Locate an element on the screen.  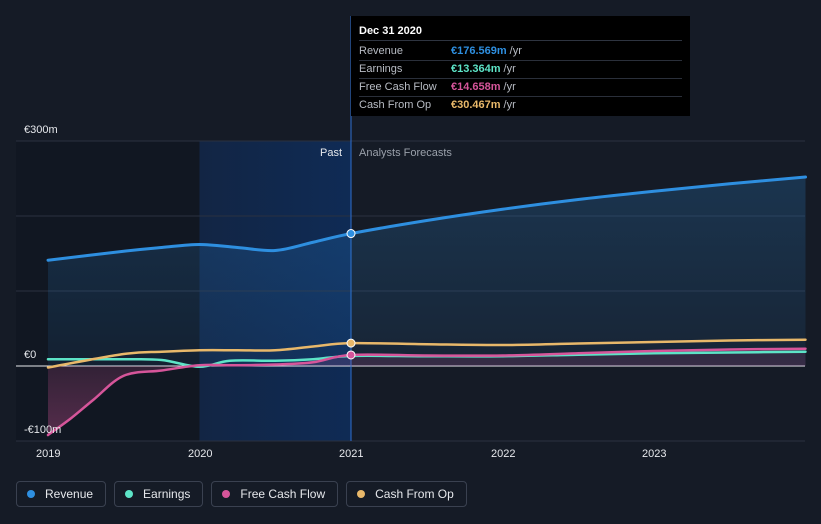
forecast-label: Analysts Forecasts is located at coordinates (405, 153).